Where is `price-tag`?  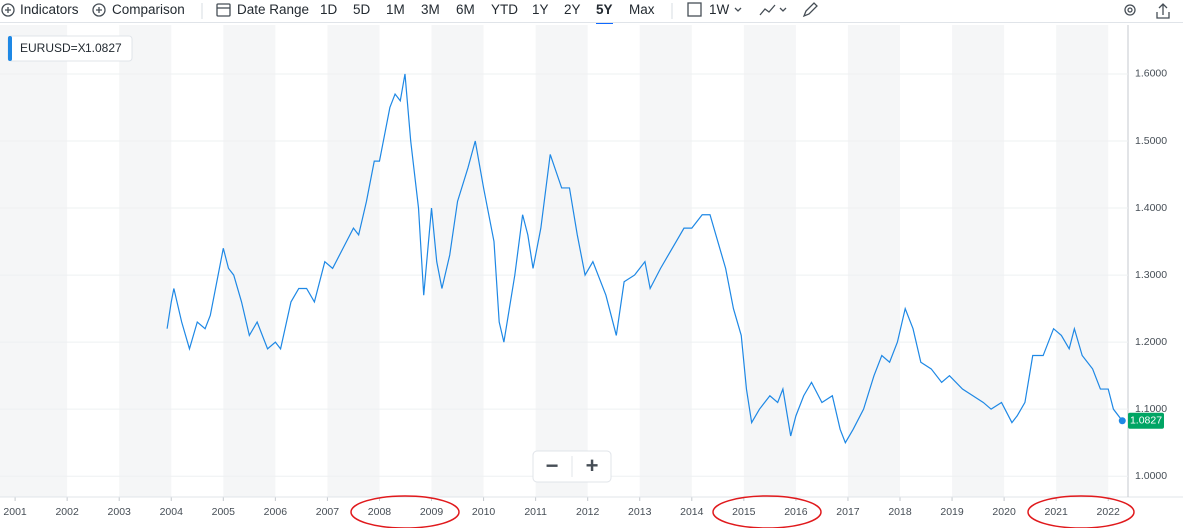 price-tag is located at coordinates (1146, 420).